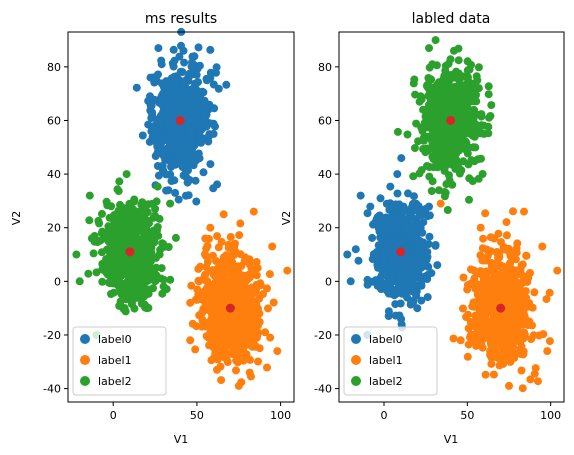 The width and height of the screenshot is (574, 455). Describe the element at coordinates (325, 67) in the screenshot. I see `y-tick-label: 80` at that location.